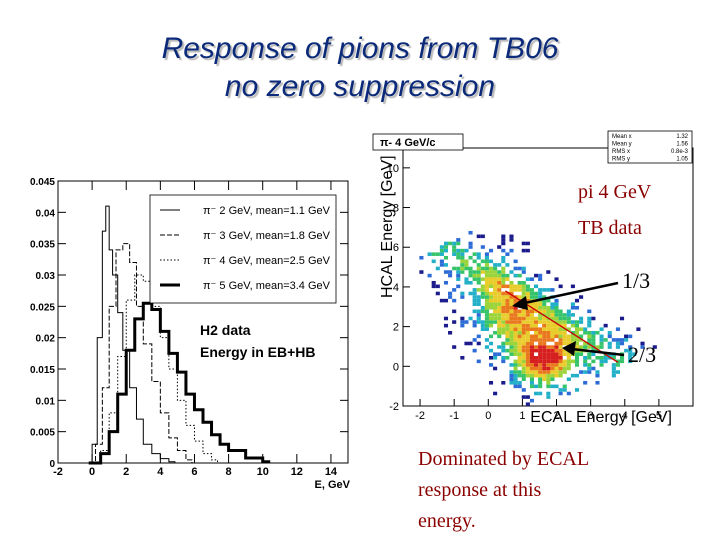 Image resolution: width=720 pixels, height=540 pixels. I want to click on y-tick-label: 4, so click(396, 288).